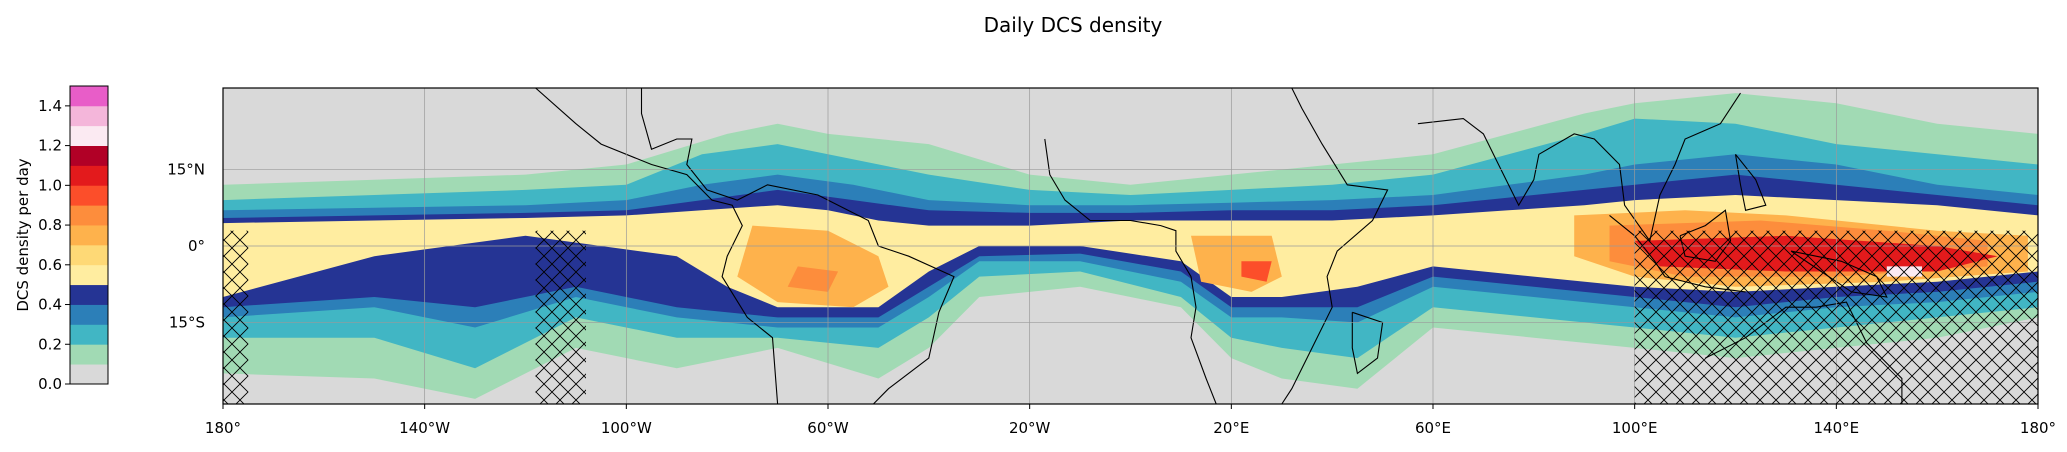  What do you see at coordinates (54, 245) in the screenshot?
I see `colorbar-ticks: 0.0 0.2 0.4 0.6 0.8 1.0 1.2 1.4` at bounding box center [54, 245].